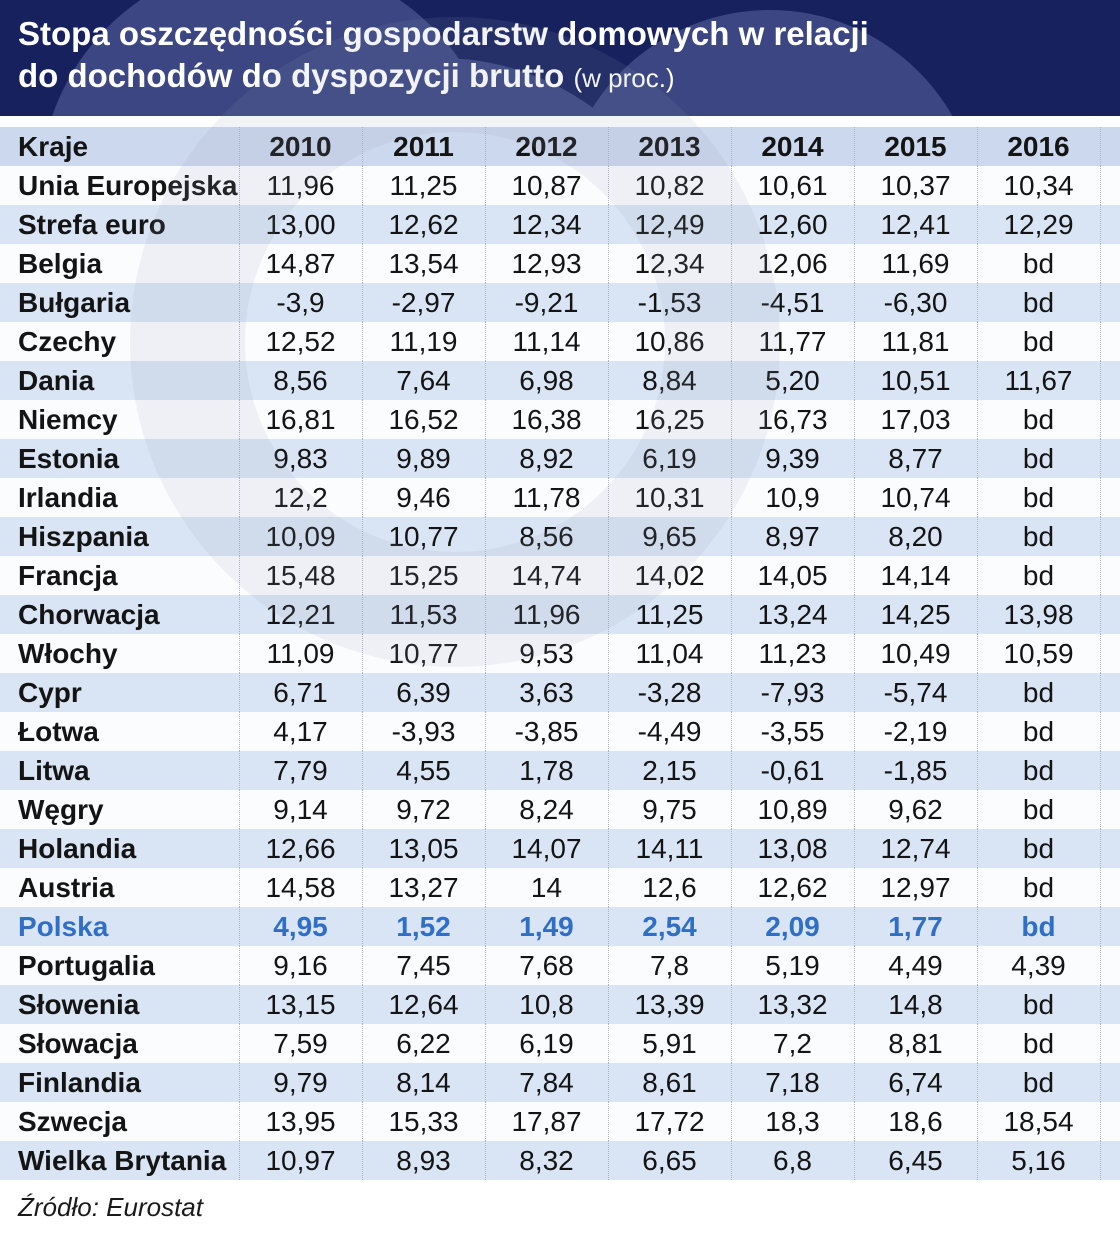 This screenshot has width=1120, height=1241. What do you see at coordinates (560, 419) in the screenshot?
I see `table-row: Niemcy 16,81 16,52 16,38 16,25 16,73 17,03 bd` at bounding box center [560, 419].